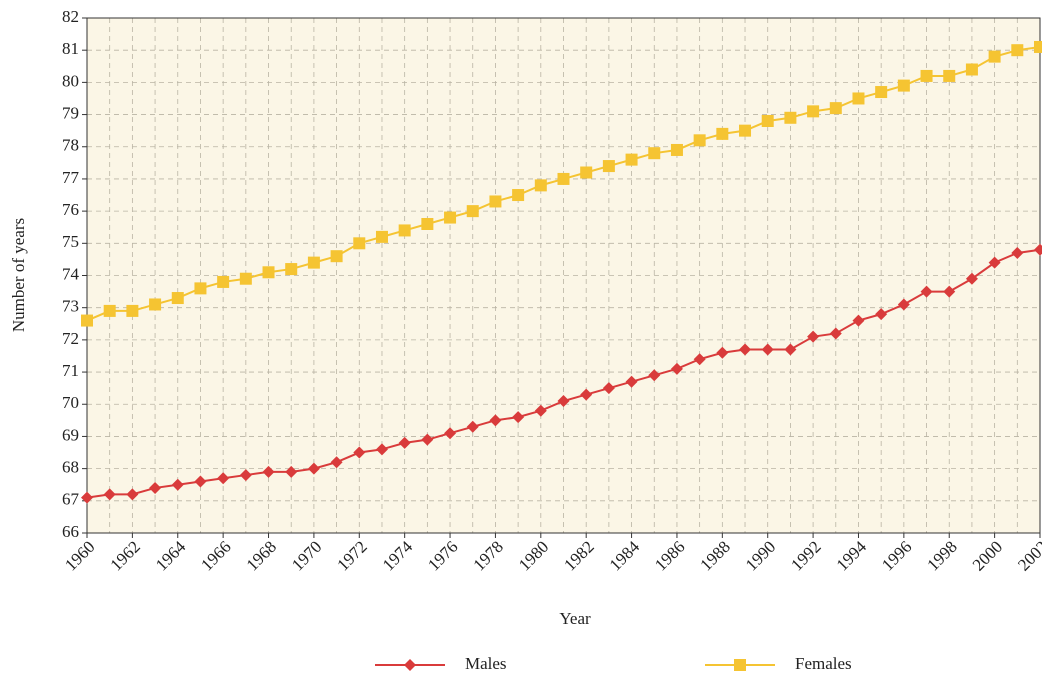 The width and height of the screenshot is (1042, 677). Describe the element at coordinates (760, 555) in the screenshot. I see `x-tick-label: 1990` at that location.